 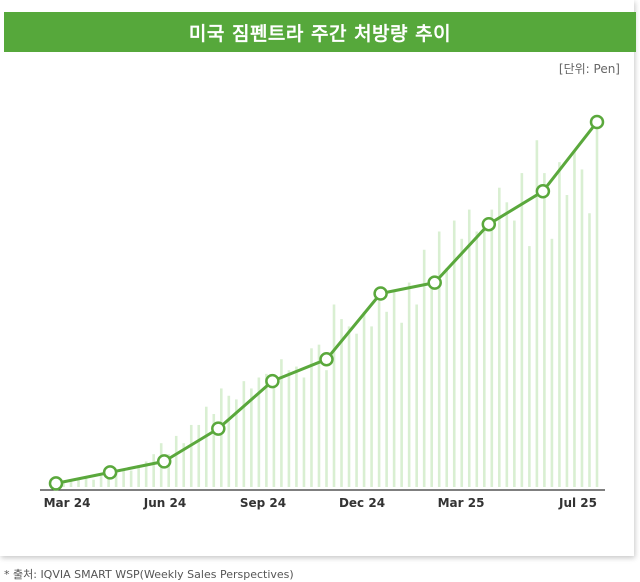 What do you see at coordinates (67, 503) in the screenshot?
I see `x-tick-label: Mar 24` at bounding box center [67, 503].